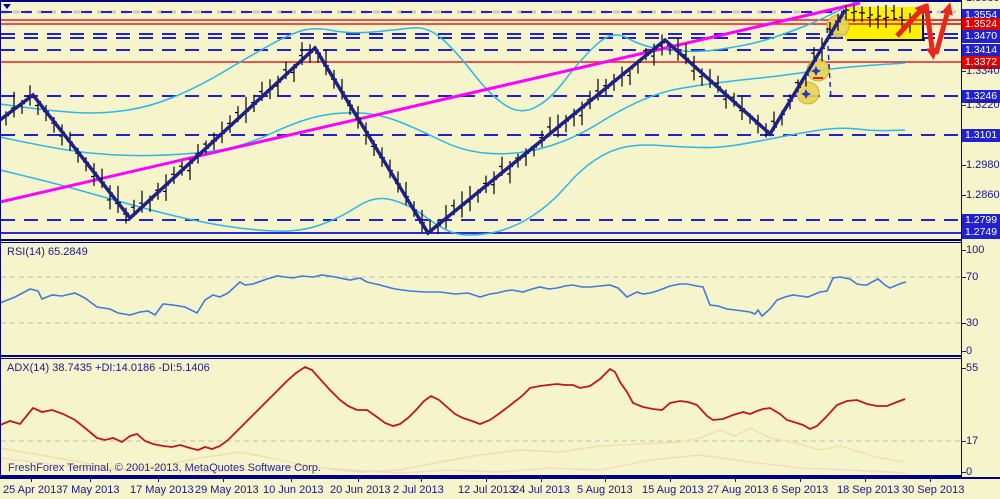 The width and height of the screenshot is (1000, 499). Describe the element at coordinates (800, 490) in the screenshot. I see `date-label-6-Sep-2013: 6 Sep 2013` at that location.